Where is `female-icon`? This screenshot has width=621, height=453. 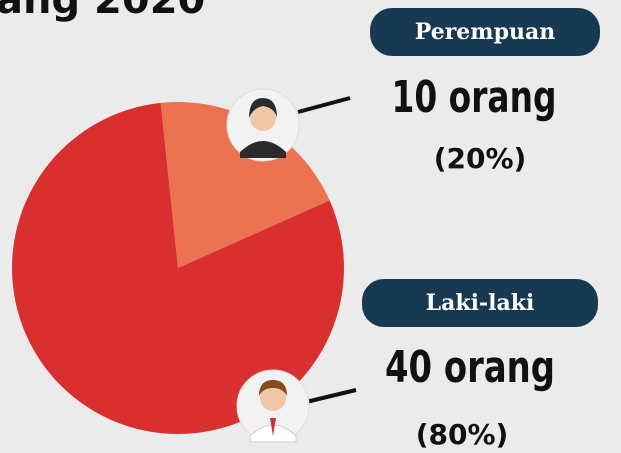
female-icon is located at coordinates (263, 125).